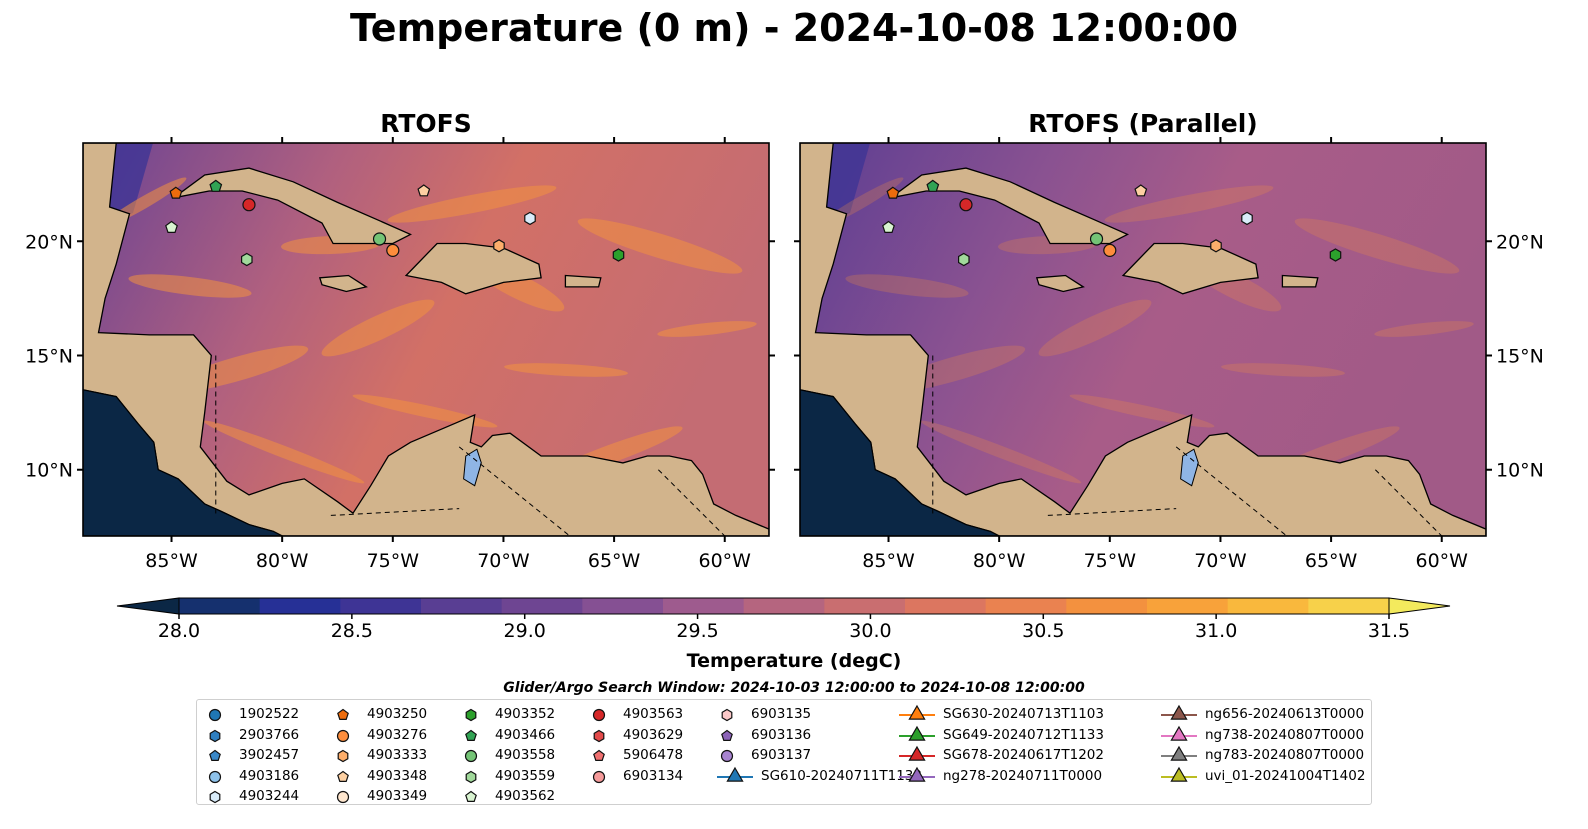 The width and height of the screenshot is (1588, 829). I want to click on colorbar, so click(783, 608).